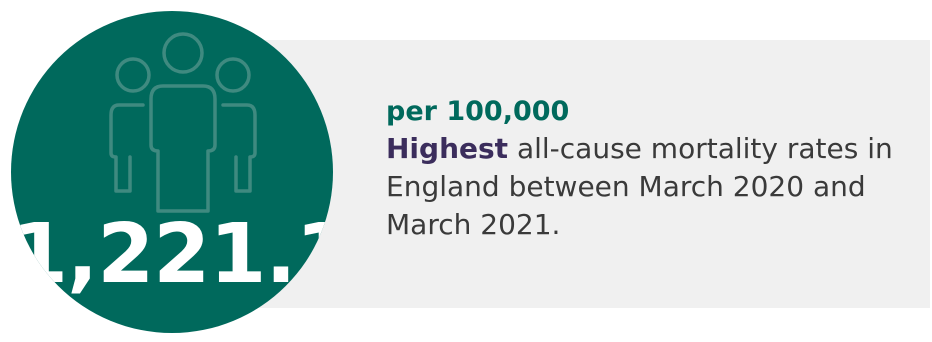 The width and height of the screenshot is (932, 342). What do you see at coordinates (478, 111) in the screenshot?
I see `unit-label: per 100,000` at bounding box center [478, 111].